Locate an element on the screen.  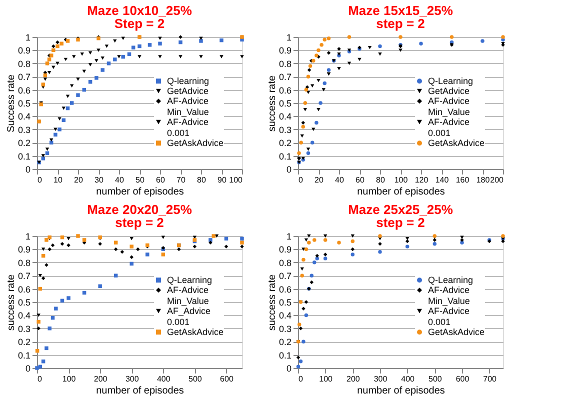
x-tick-label: 140 is located at coordinates (442, 180).